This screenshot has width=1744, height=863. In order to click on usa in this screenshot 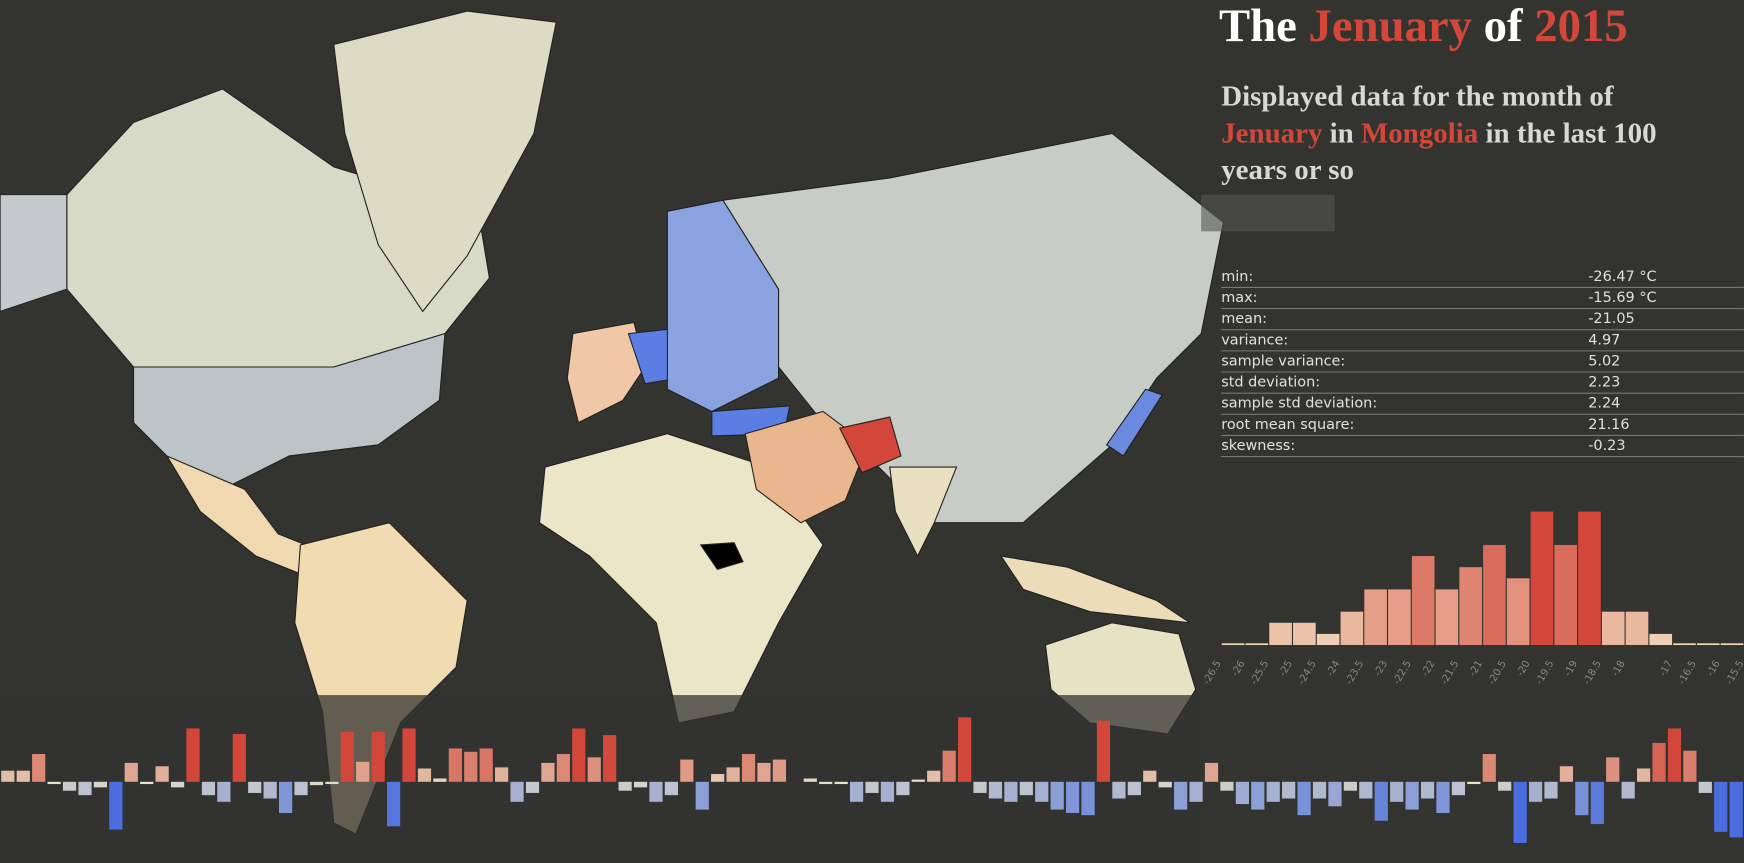, I will do `click(289, 411)`.